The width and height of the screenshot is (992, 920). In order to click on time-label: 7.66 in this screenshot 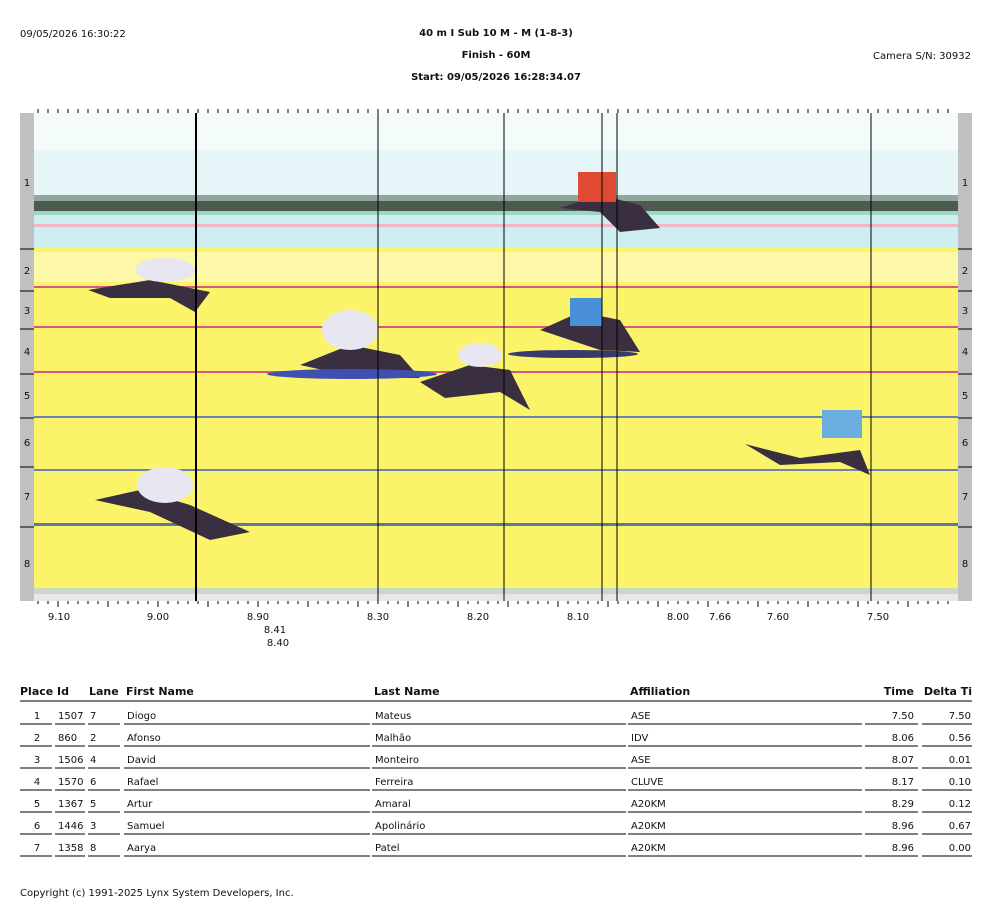, I will do `click(720, 617)`.